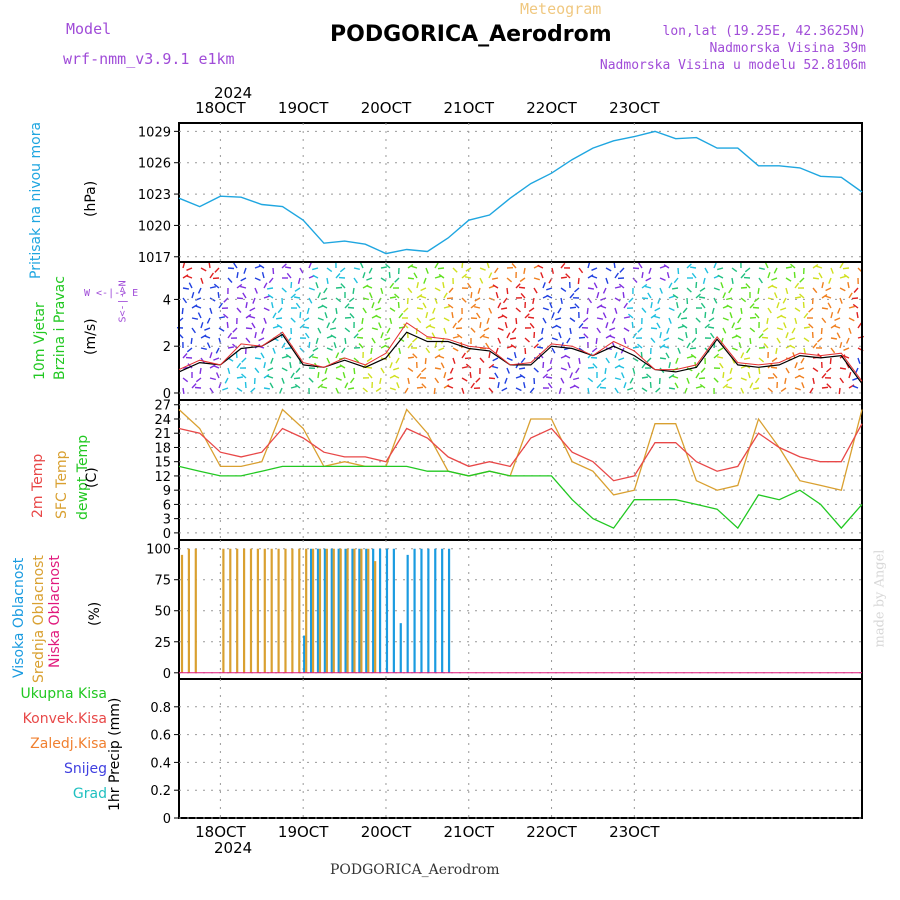  Describe the element at coordinates (551, 832) in the screenshot. I see `time-label-bottom: 22OCT` at that location.